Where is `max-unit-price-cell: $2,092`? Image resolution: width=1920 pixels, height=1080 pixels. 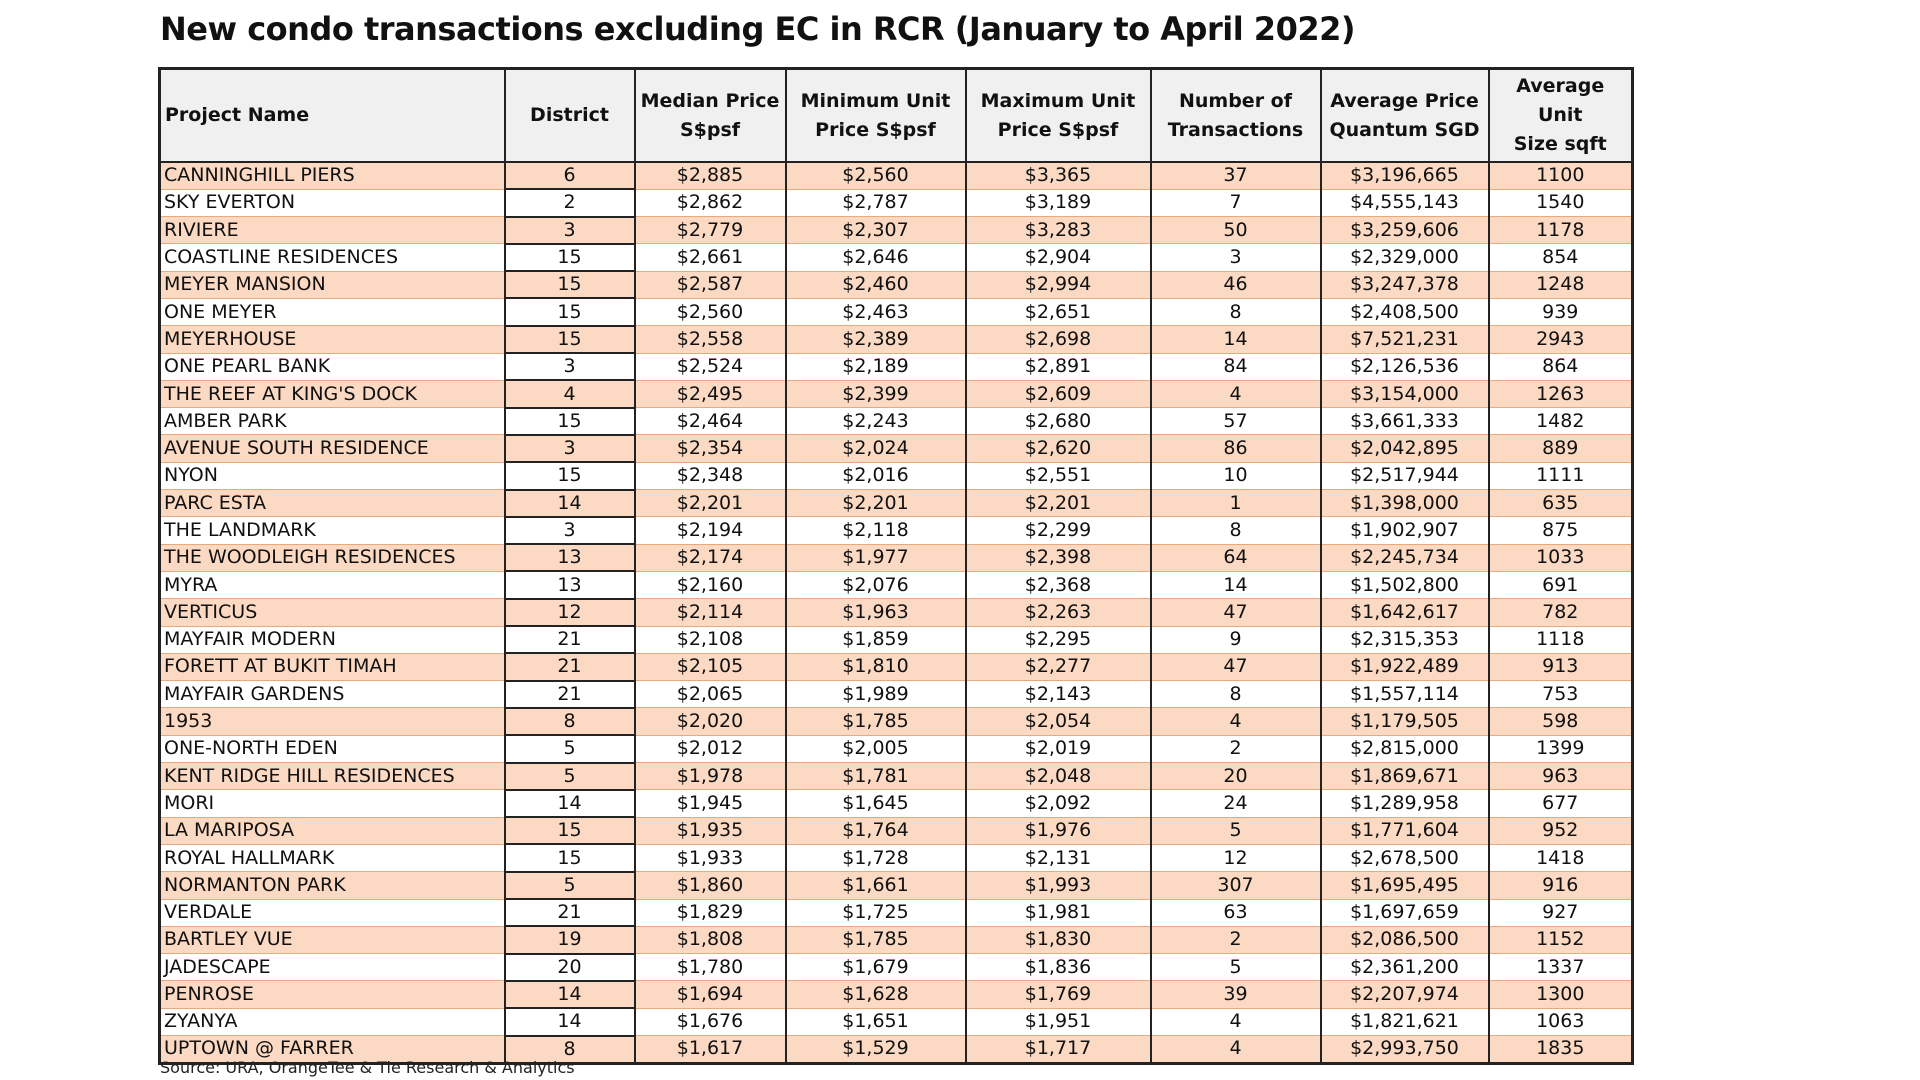 max-unit-price-cell: $2,092 is located at coordinates (1058, 803).